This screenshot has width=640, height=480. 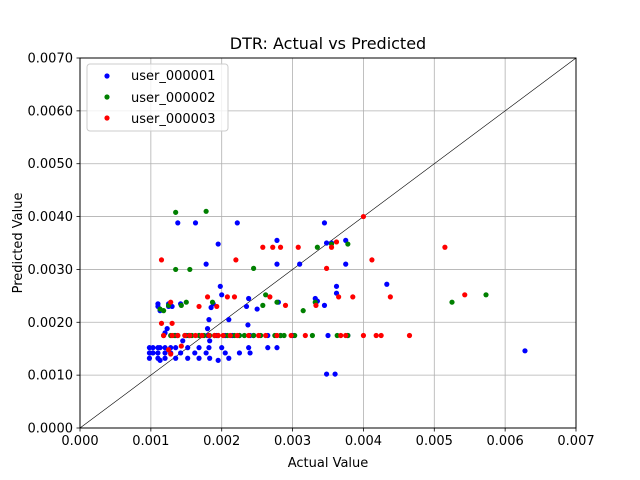 I want to click on y-tick-label: 0.0010, so click(x=51, y=376).